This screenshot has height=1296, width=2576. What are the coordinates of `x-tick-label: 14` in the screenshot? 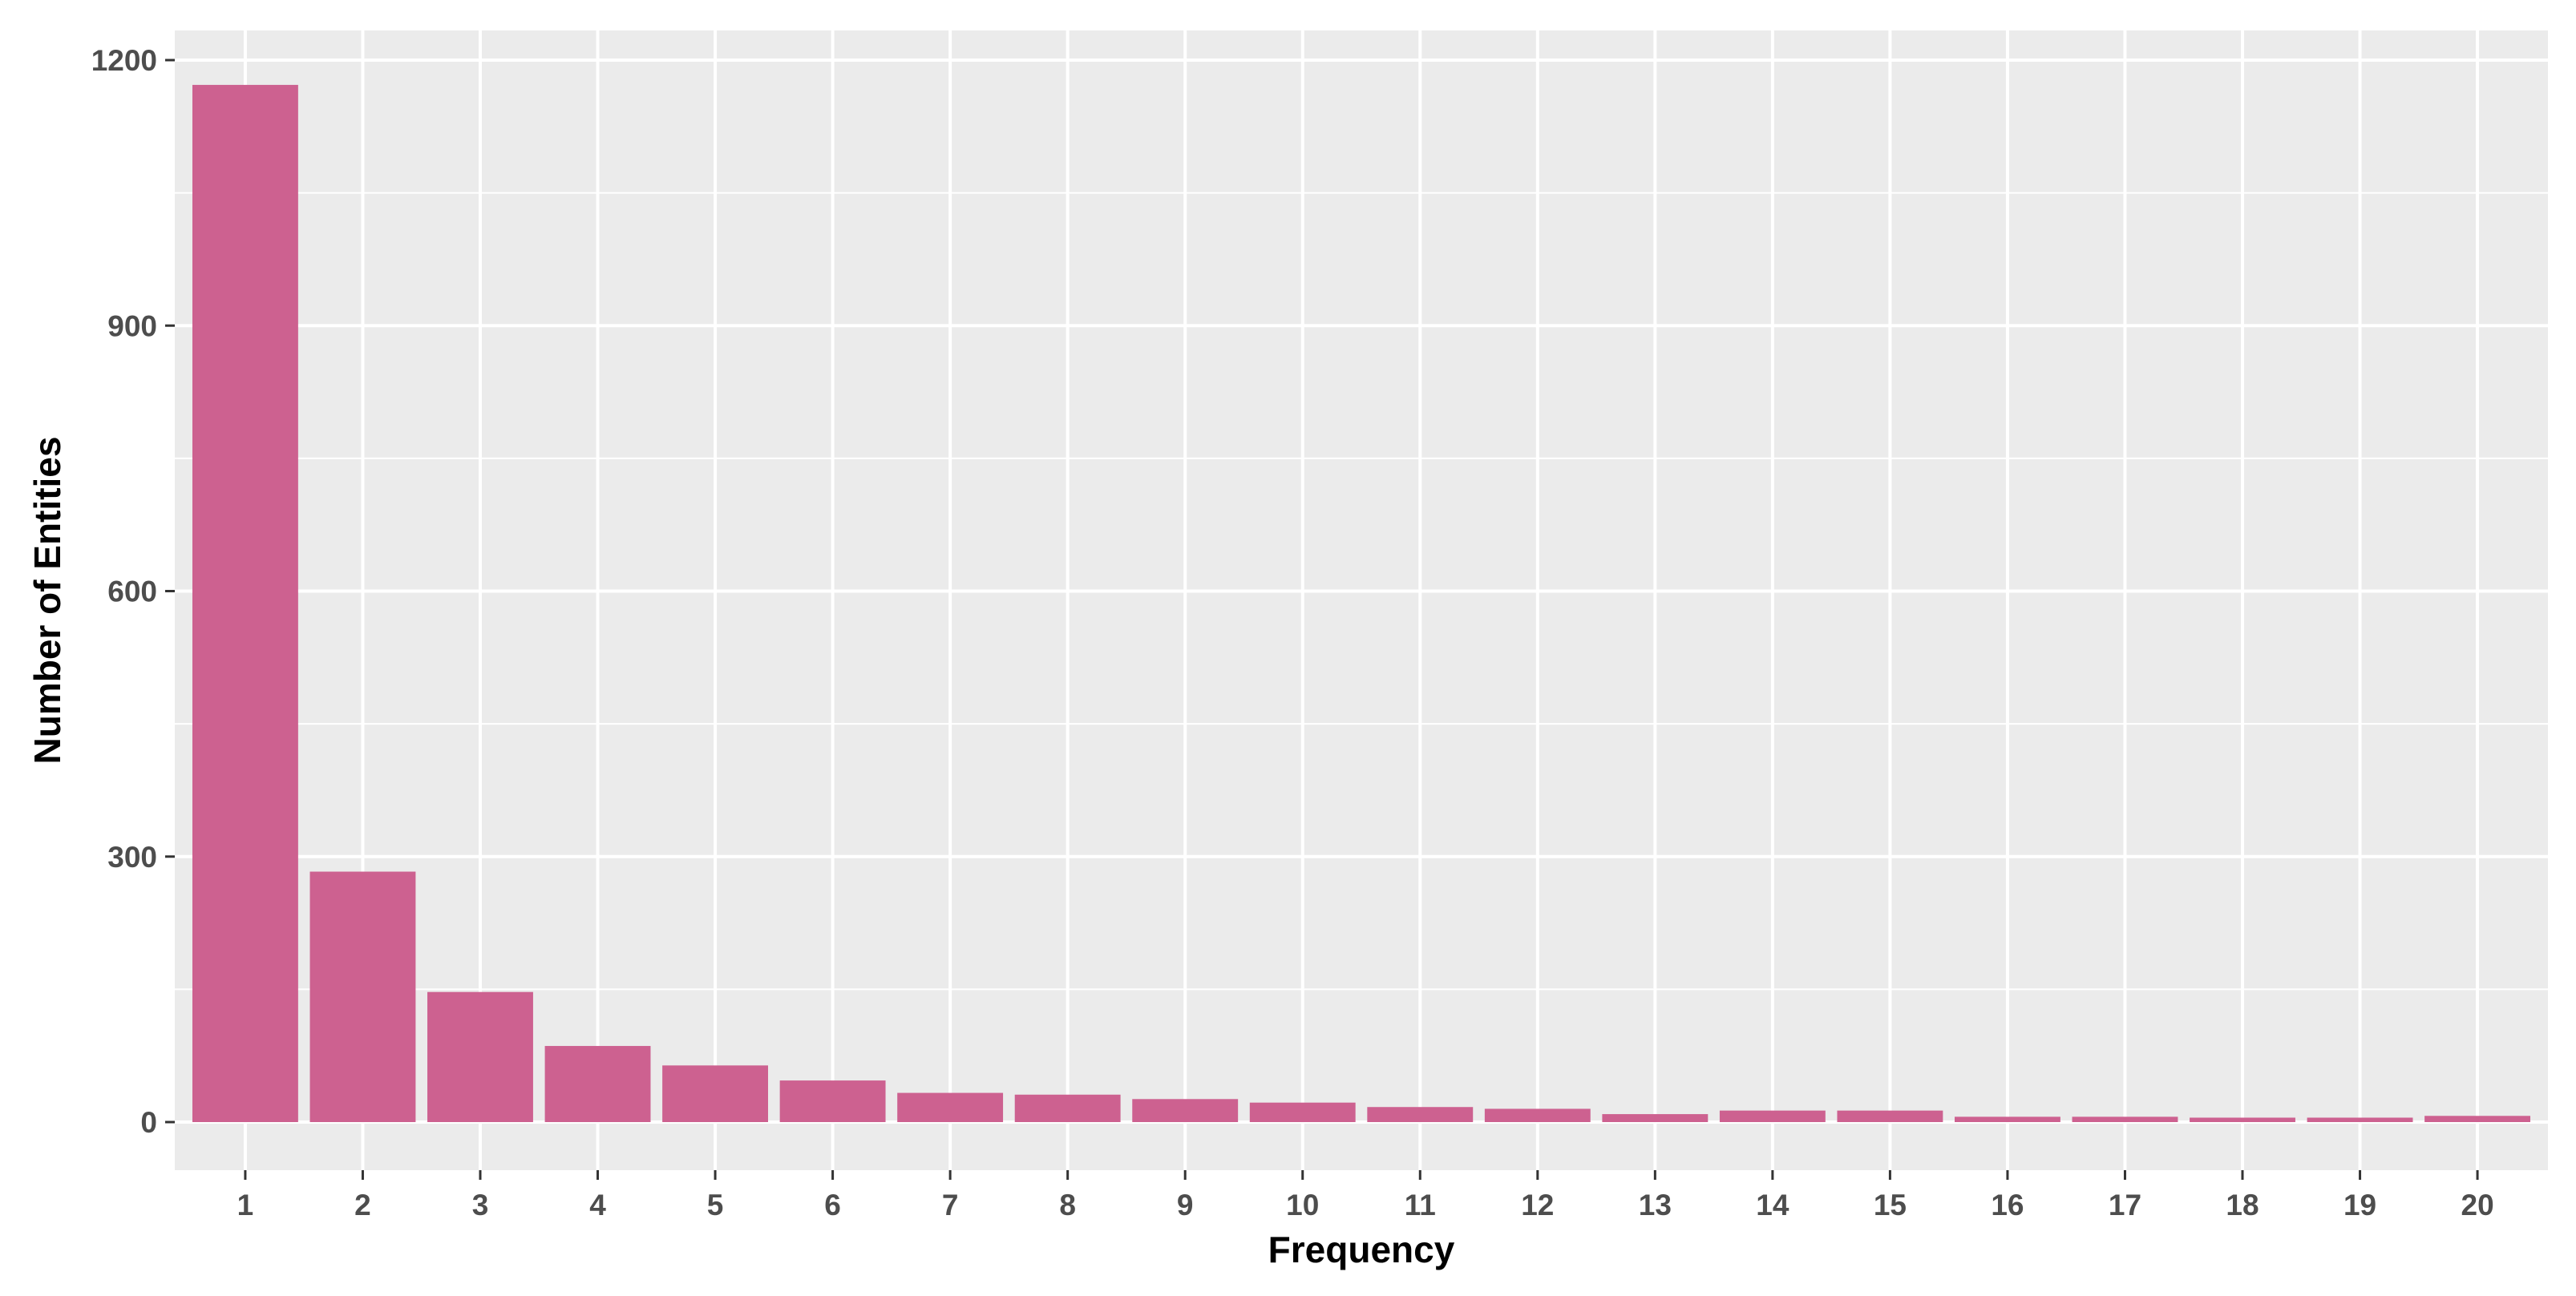 It's located at (1772, 1205).